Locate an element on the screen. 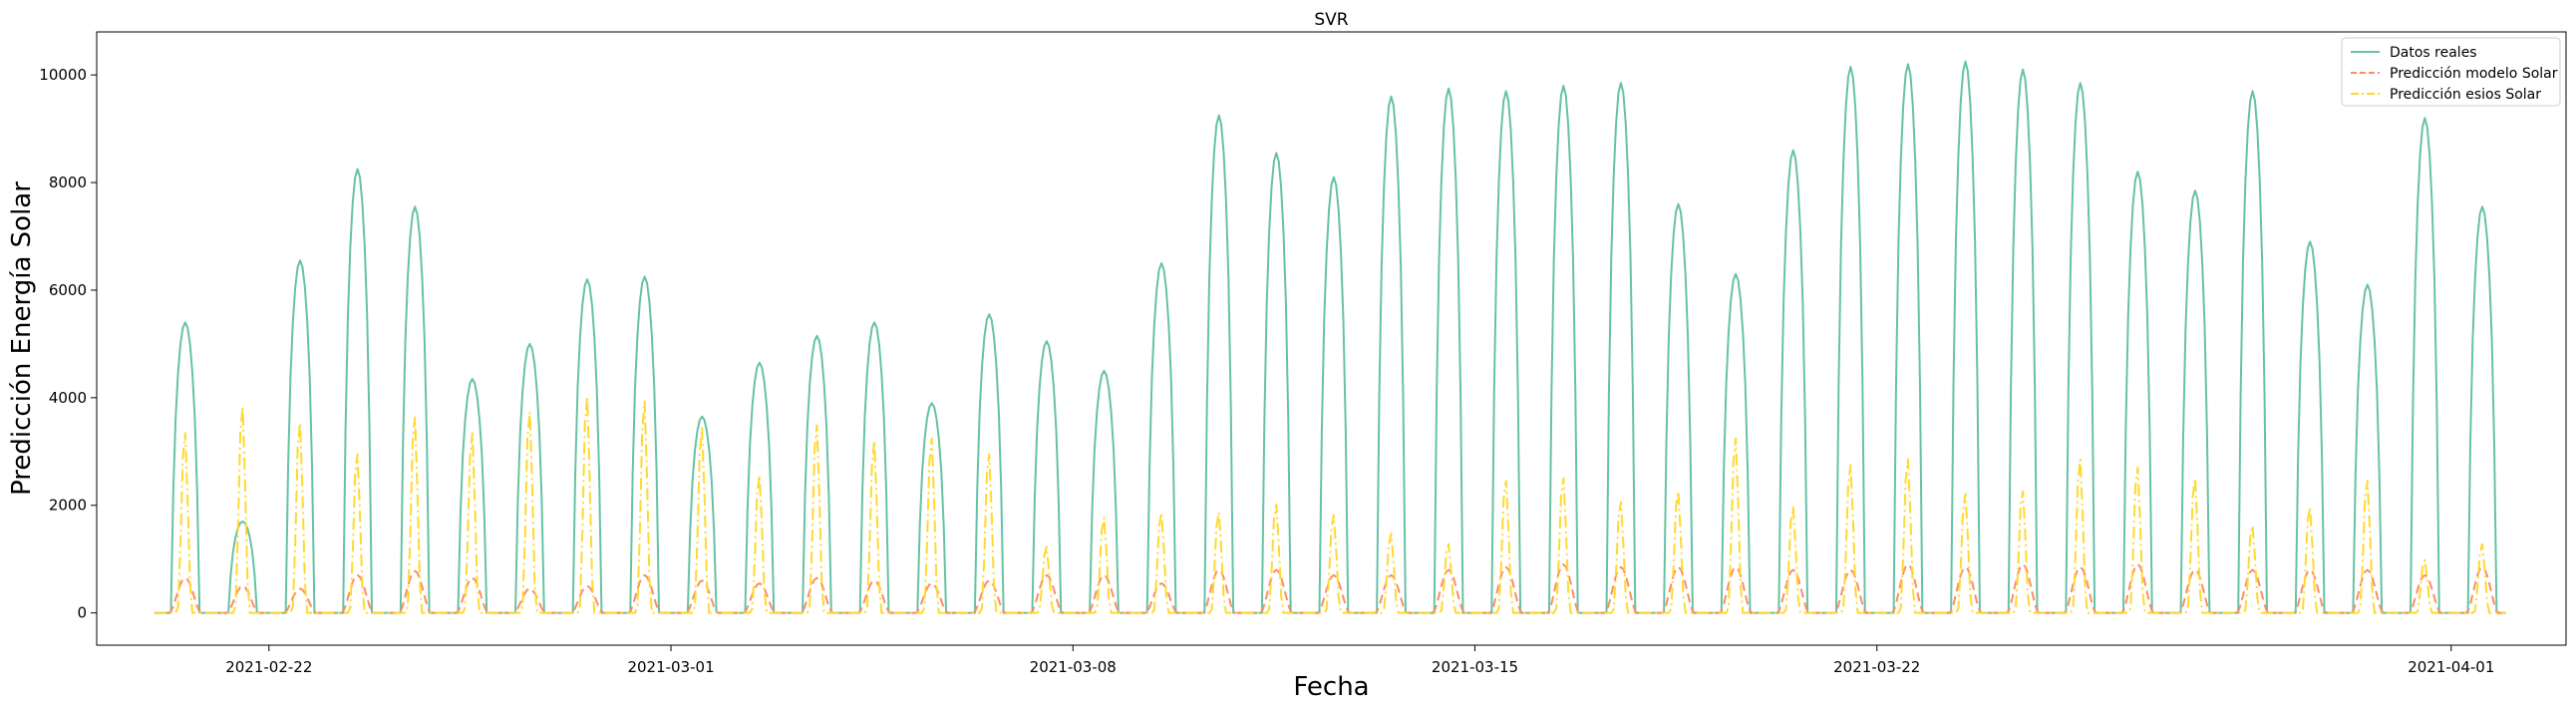  x-tick-label: 2021-03-22 is located at coordinates (1876, 667).